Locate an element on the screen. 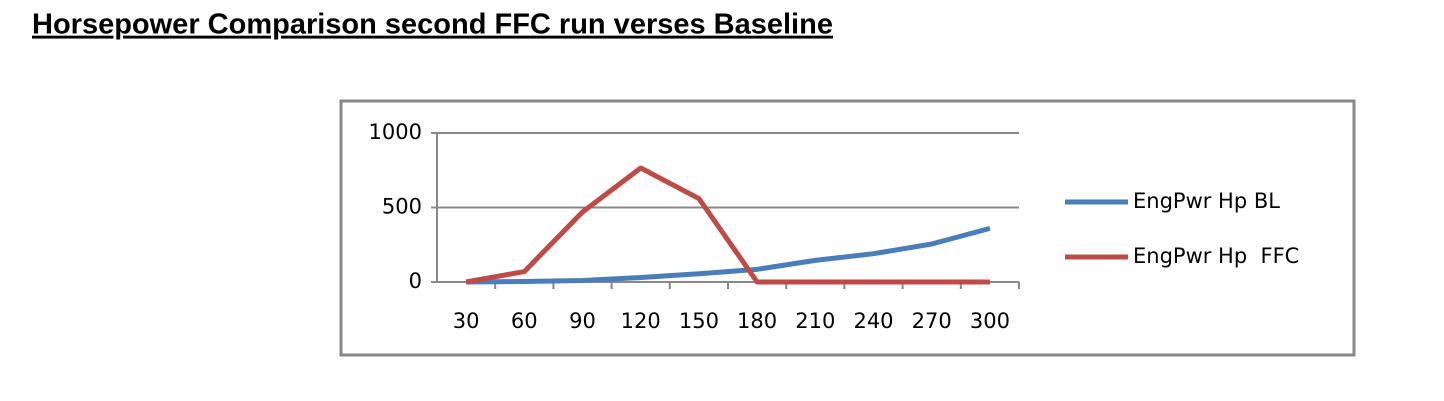 The width and height of the screenshot is (1444, 401). x-tick-label: 180 is located at coordinates (757, 321).